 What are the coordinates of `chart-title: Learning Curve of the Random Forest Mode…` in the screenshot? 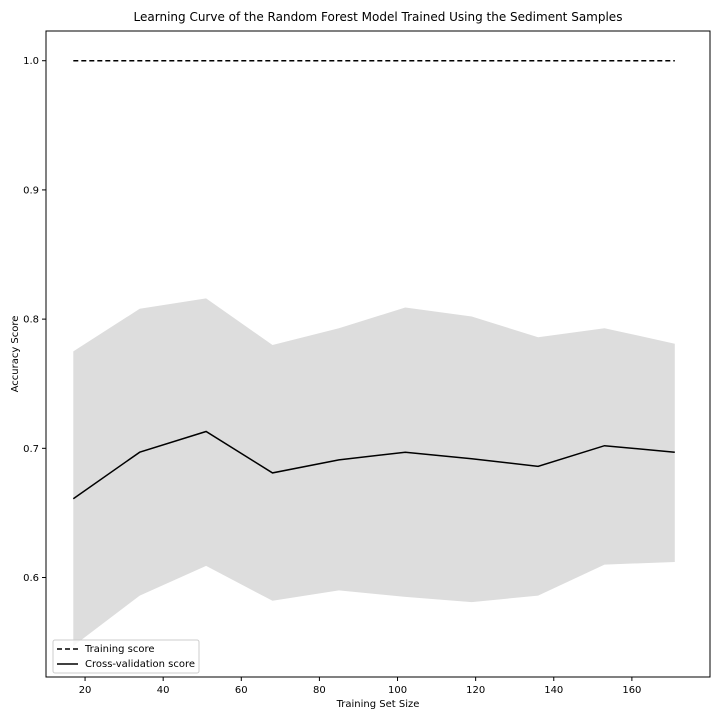 It's located at (378, 17).